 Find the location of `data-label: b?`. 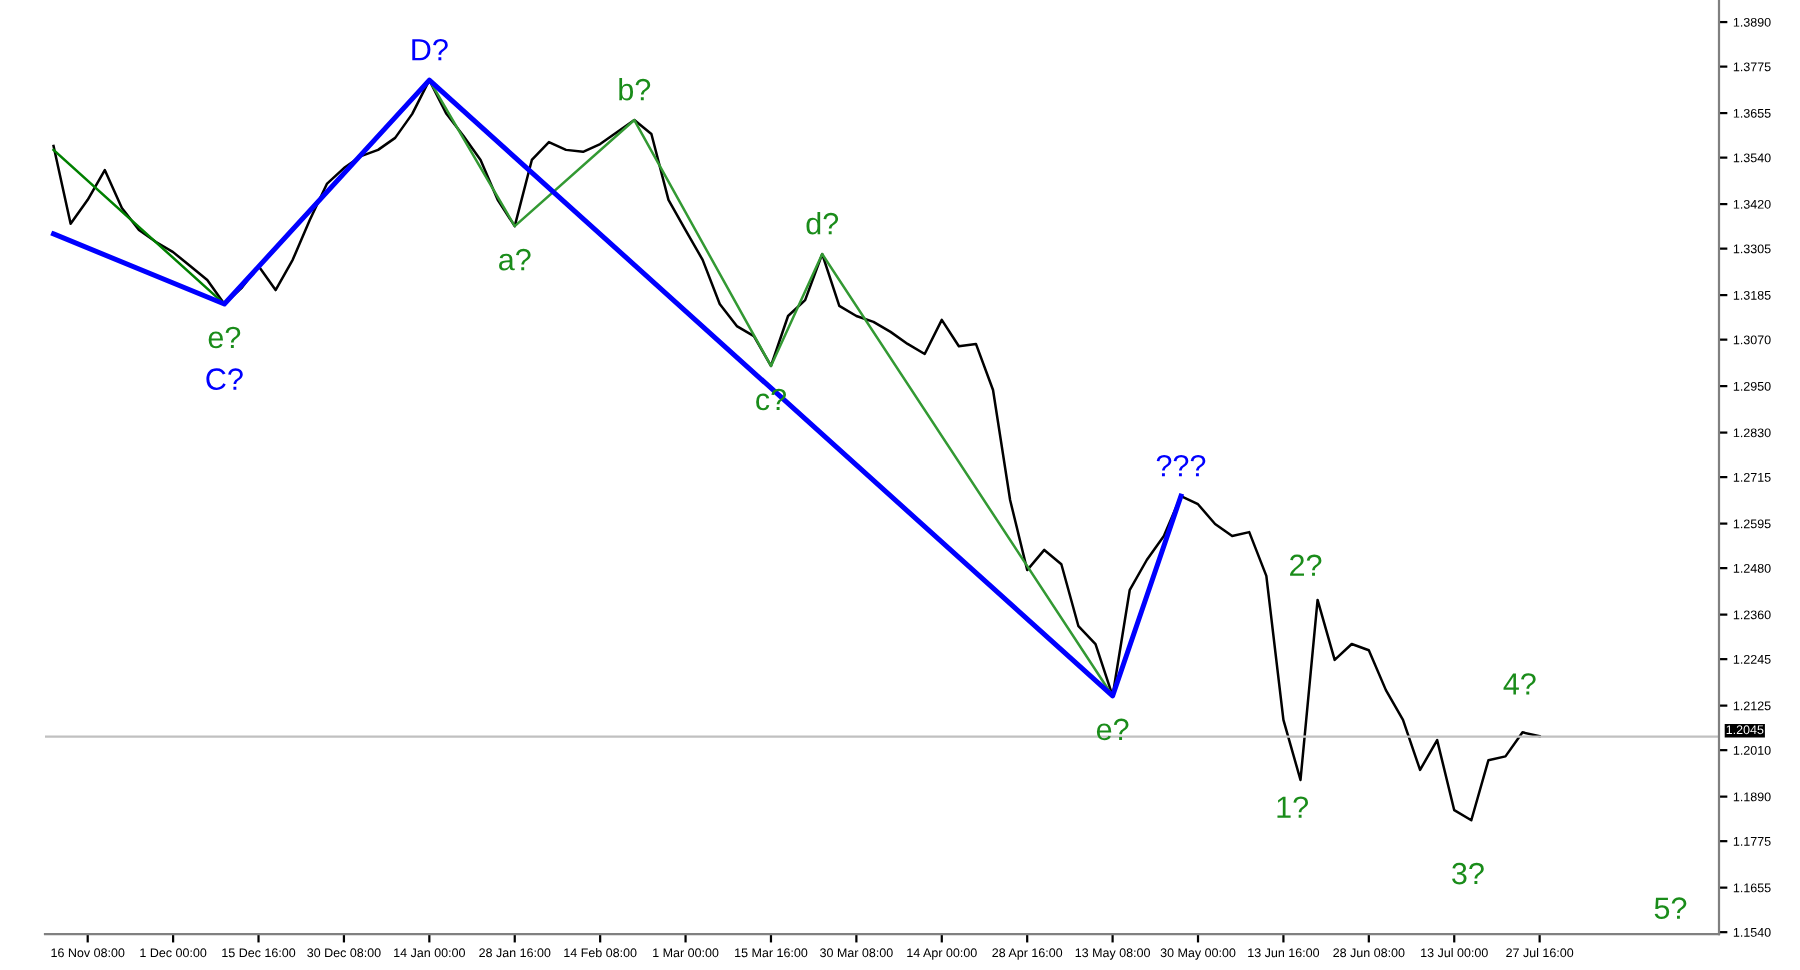

data-label: b? is located at coordinates (635, 89).